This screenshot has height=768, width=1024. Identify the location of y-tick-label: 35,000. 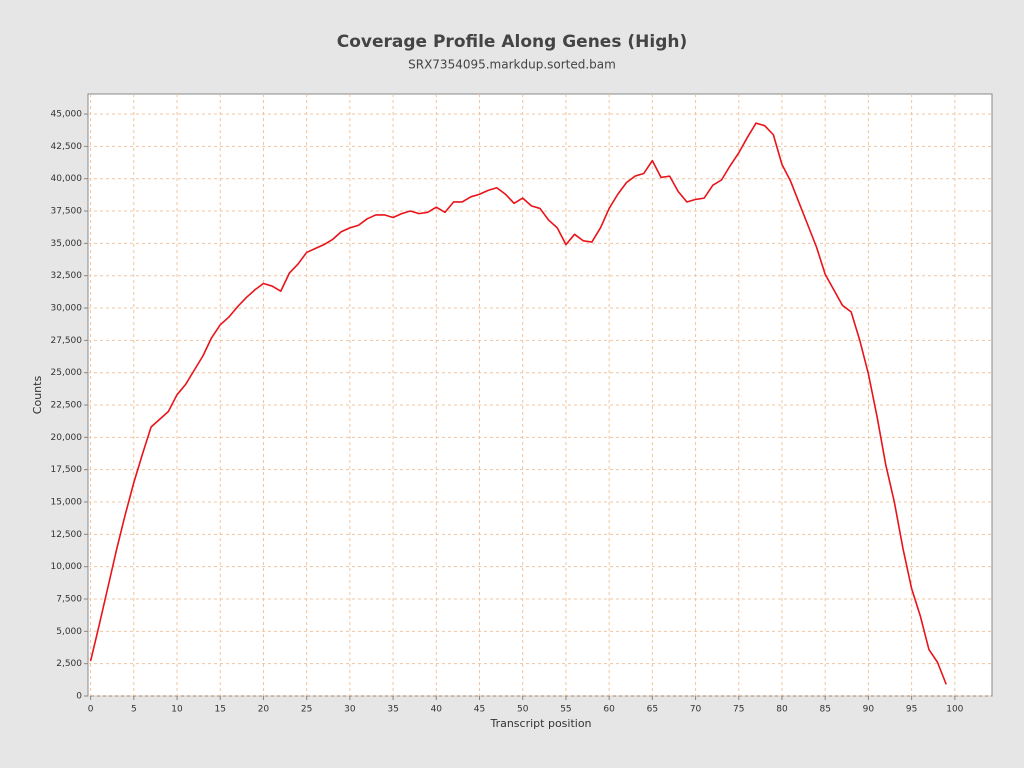
(67, 244).